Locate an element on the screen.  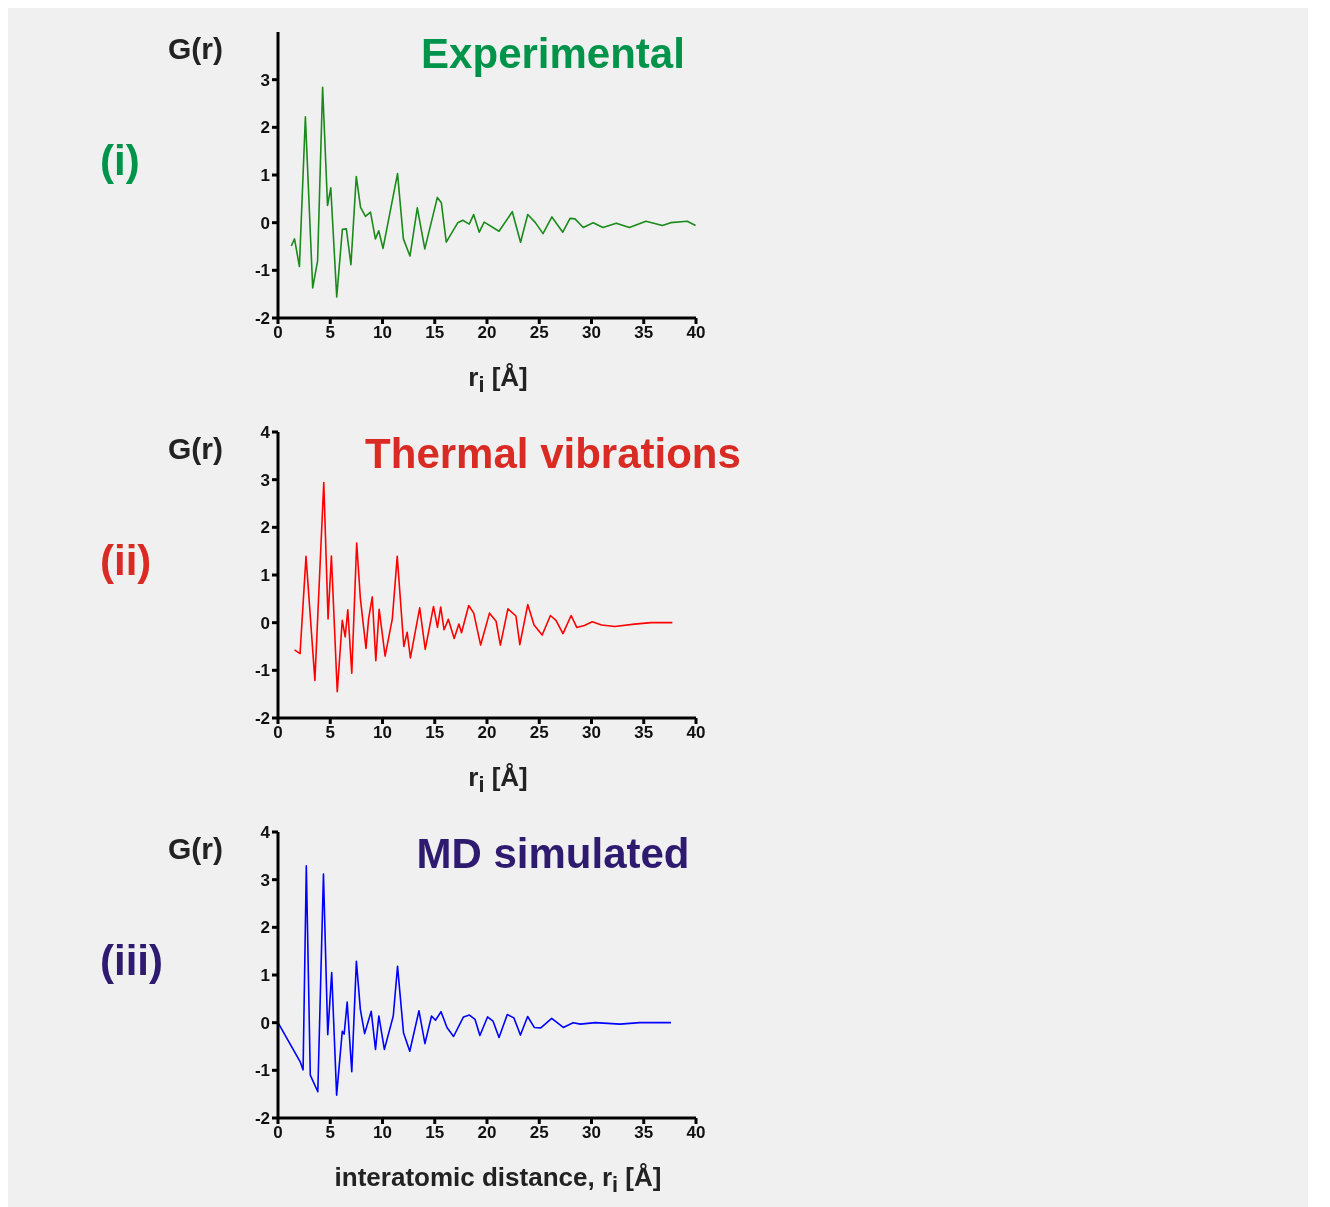
text: (i) is located at coordinates (120, 160).